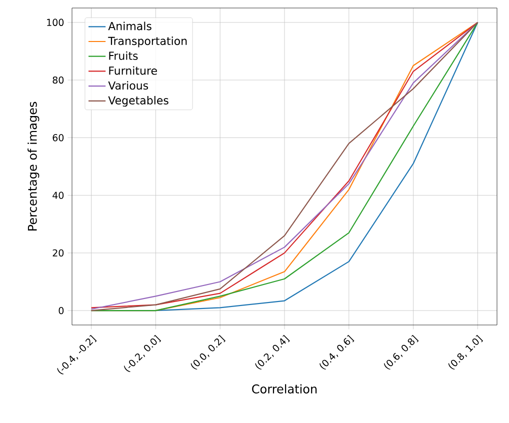 The height and width of the screenshot is (423, 509). Describe the element at coordinates (138, 101) in the screenshot. I see `legend-label: Vegetables` at that location.